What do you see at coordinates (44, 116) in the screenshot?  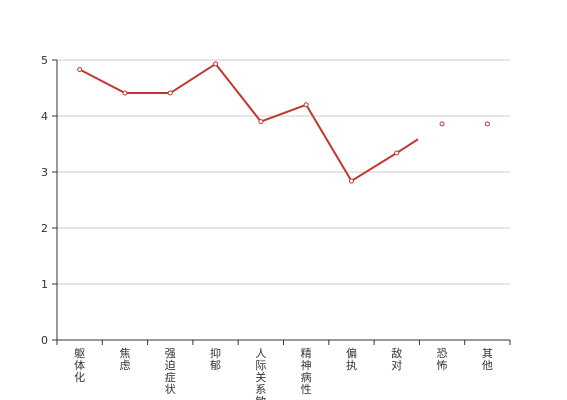 I see `y-tick-label: 4` at bounding box center [44, 116].